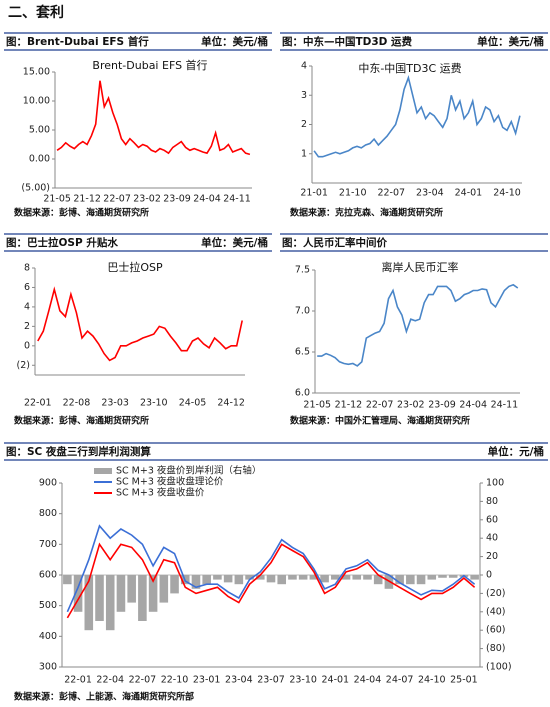 This screenshot has width=550, height=707. What do you see at coordinates (149, 65) in the screenshot?
I see `chart-title: Brent-Dubai EFS 首行` at bounding box center [149, 65].